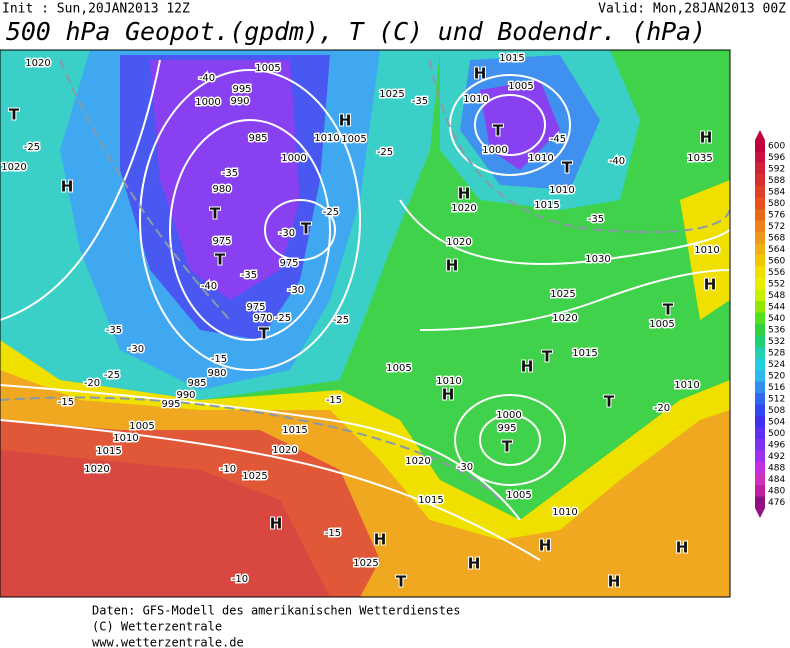 The width and height of the screenshot is (790, 648). What do you see at coordinates (776, 445) in the screenshot?
I see `colorbar-label: 496` at bounding box center [776, 445].